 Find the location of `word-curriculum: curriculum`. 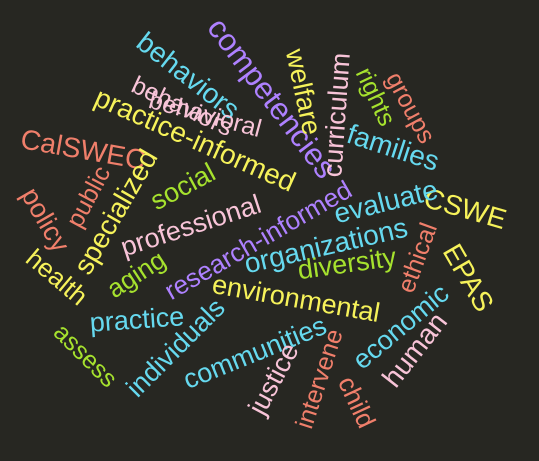

word-curriculum: curriculum is located at coordinates (336, 115).